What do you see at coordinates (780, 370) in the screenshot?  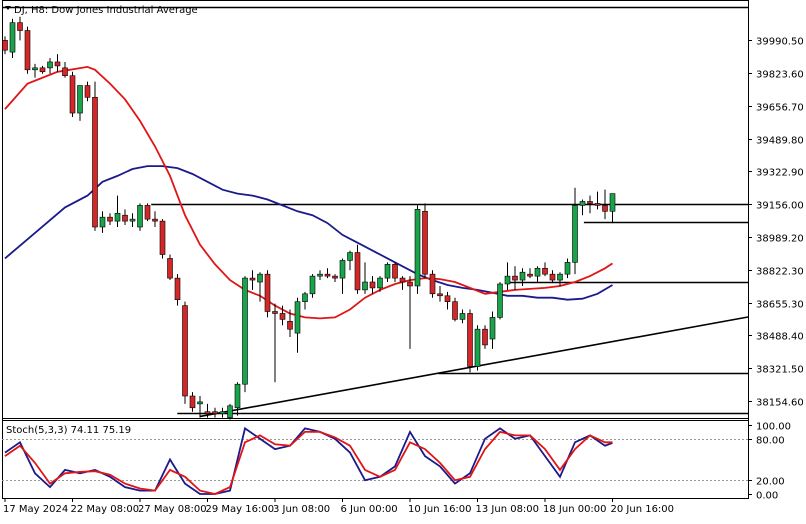 I see `price-tick-label: 38321.50` at bounding box center [780, 370].